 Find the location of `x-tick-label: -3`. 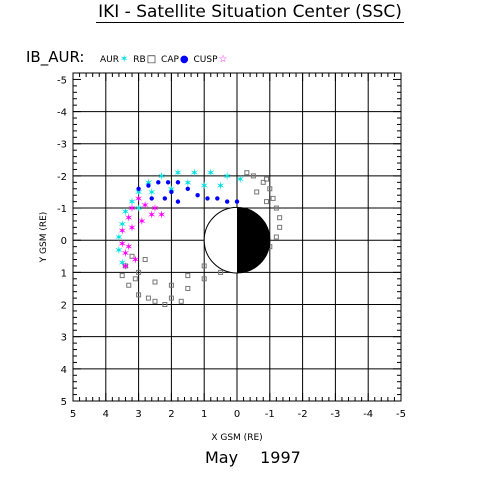

x-tick-label: -3 is located at coordinates (335, 414).